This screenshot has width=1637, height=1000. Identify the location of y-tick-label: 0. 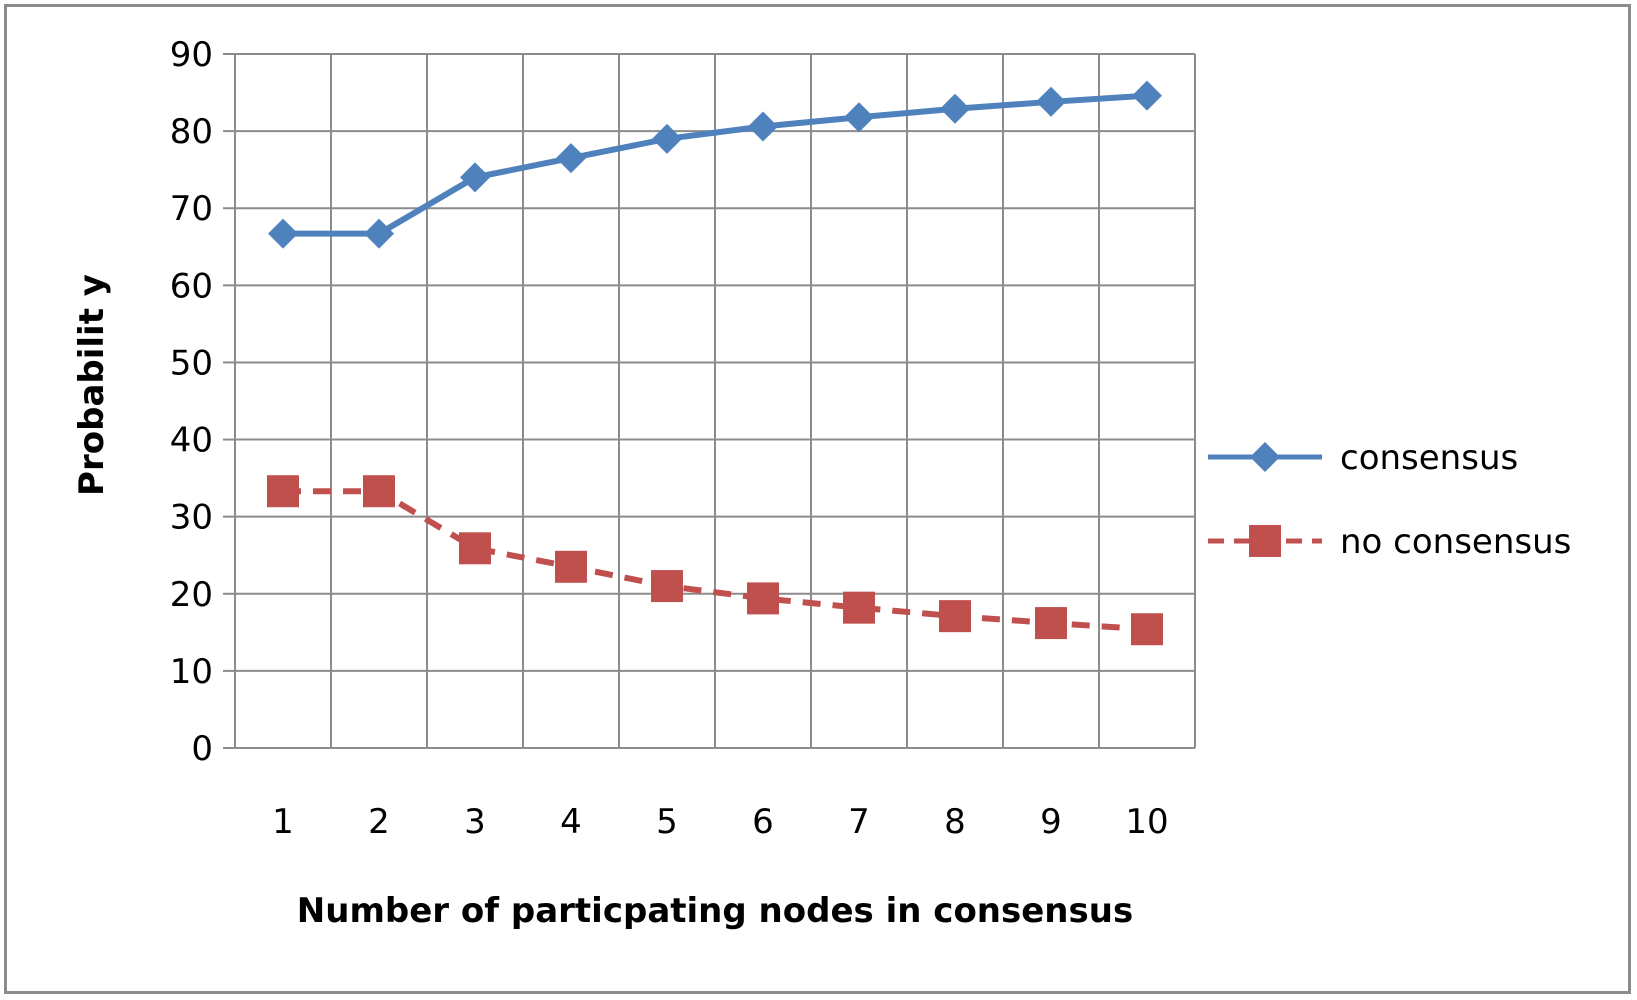
(202, 749).